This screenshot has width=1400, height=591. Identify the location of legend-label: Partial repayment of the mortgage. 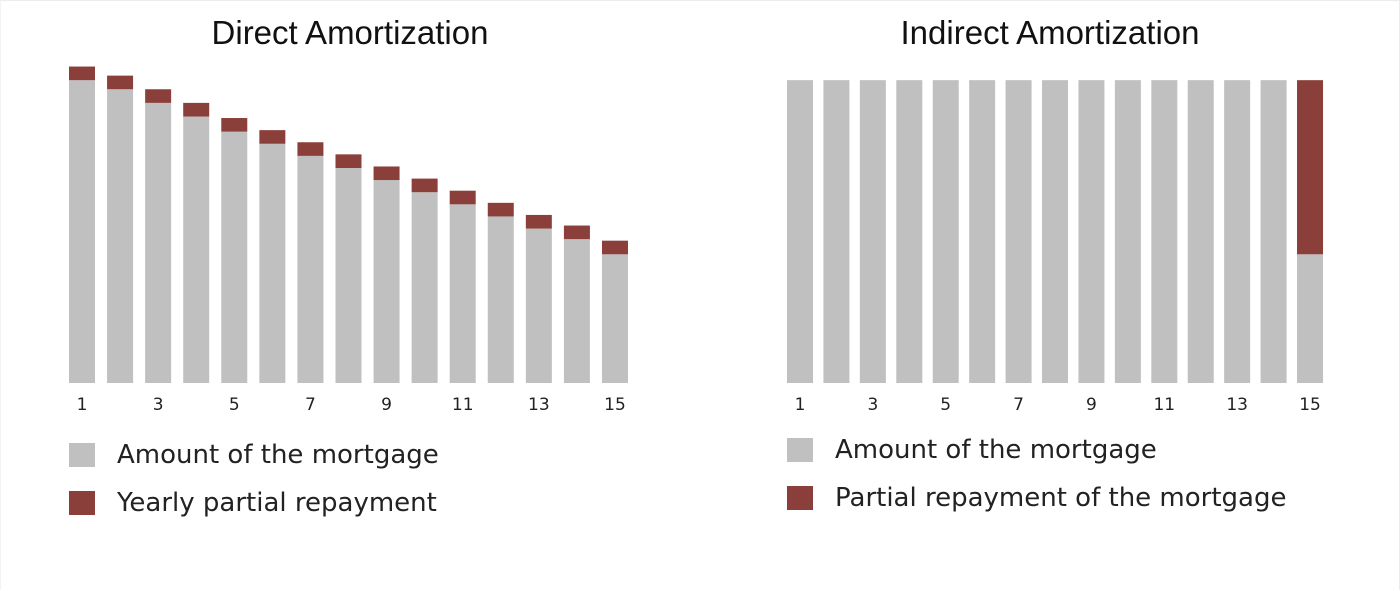
(1061, 498).